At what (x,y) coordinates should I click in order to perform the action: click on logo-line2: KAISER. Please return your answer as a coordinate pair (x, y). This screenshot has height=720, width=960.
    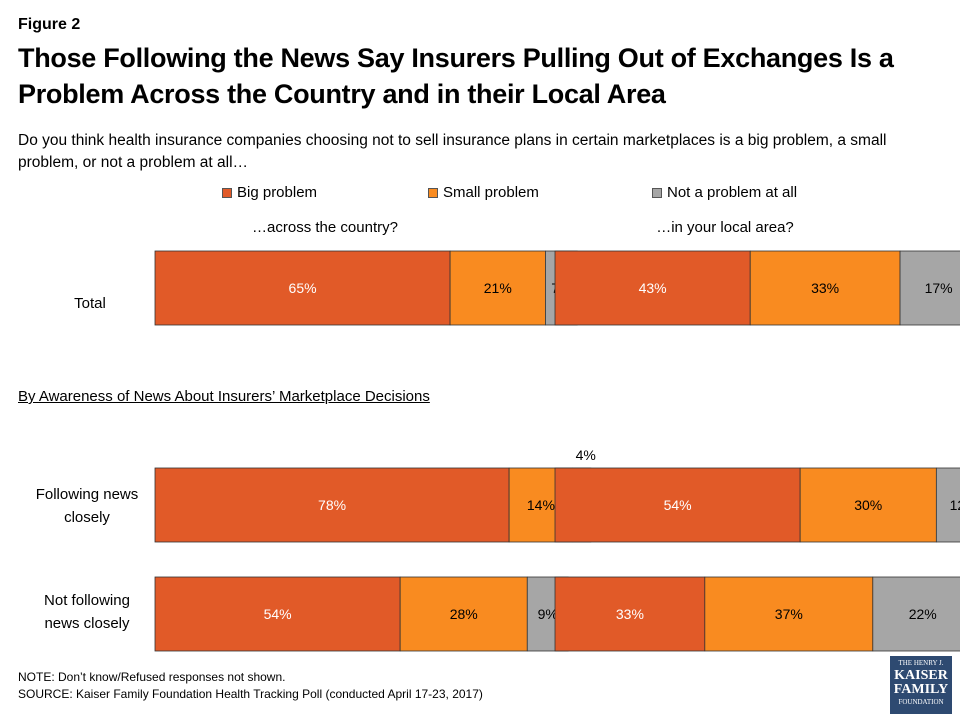
    Looking at the image, I should click on (921, 675).